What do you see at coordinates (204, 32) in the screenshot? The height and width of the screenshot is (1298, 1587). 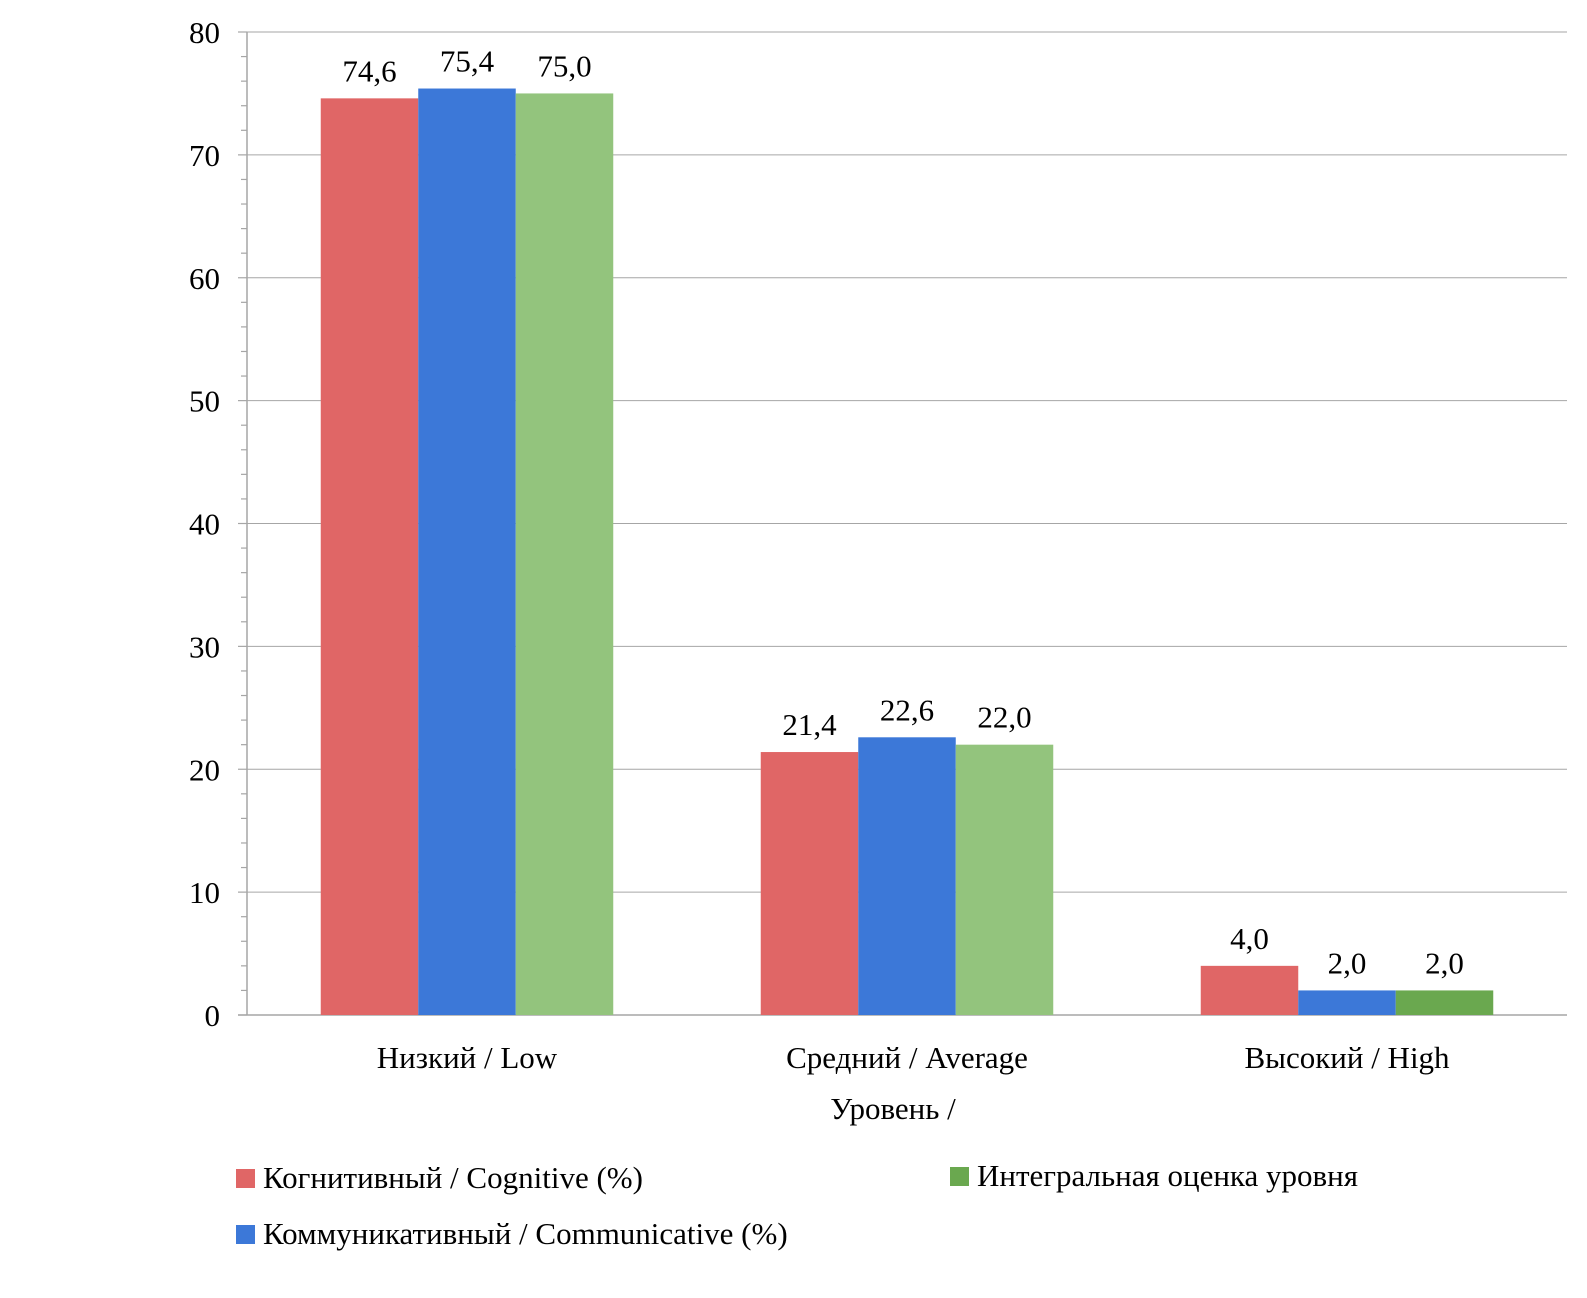 I see `y-tick-label: 80` at bounding box center [204, 32].